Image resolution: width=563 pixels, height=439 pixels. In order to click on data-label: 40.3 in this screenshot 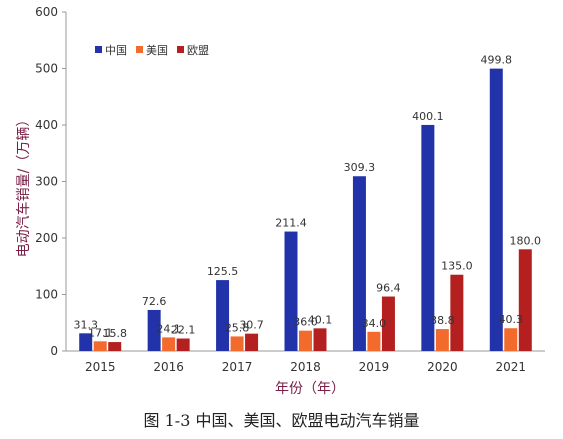, I will do `click(511, 319)`.